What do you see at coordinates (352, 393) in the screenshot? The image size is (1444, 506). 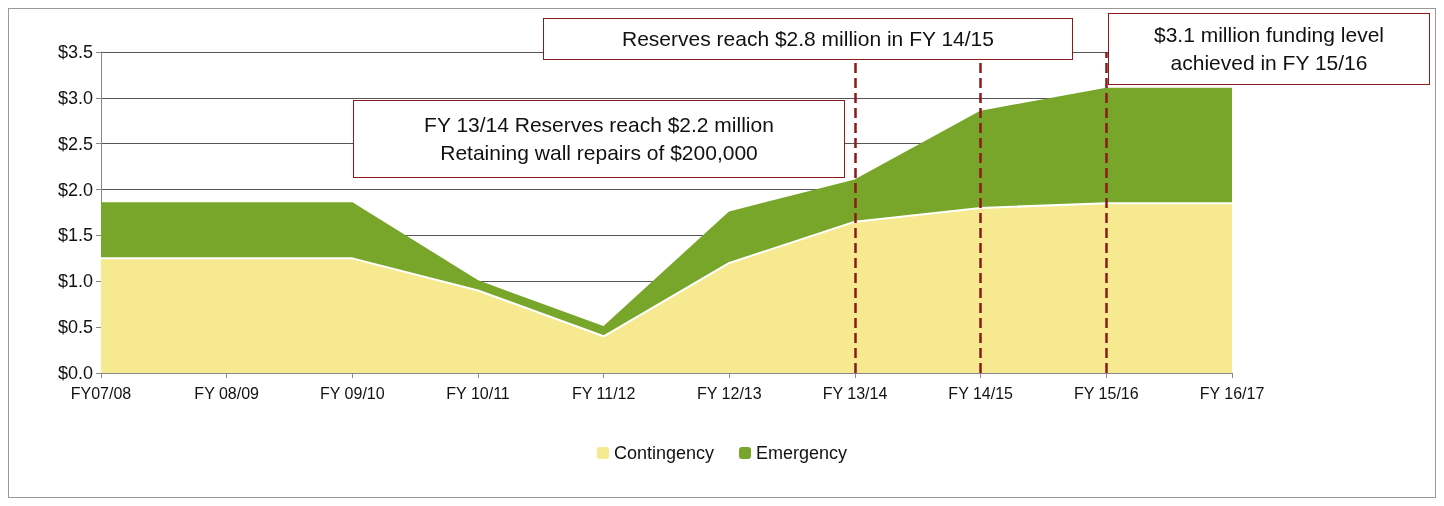 I see `x-tick-label: FY 09/10` at bounding box center [352, 393].